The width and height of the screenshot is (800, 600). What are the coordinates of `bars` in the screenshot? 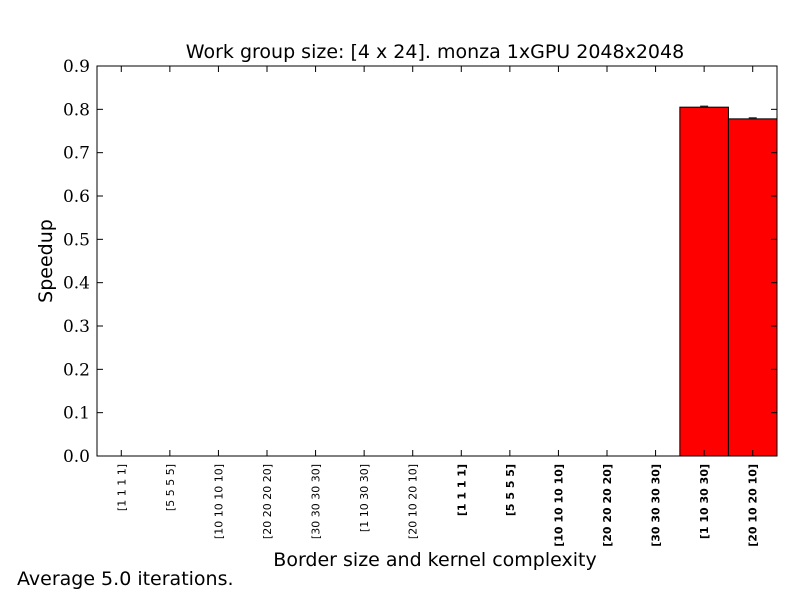 It's located at (728, 281).